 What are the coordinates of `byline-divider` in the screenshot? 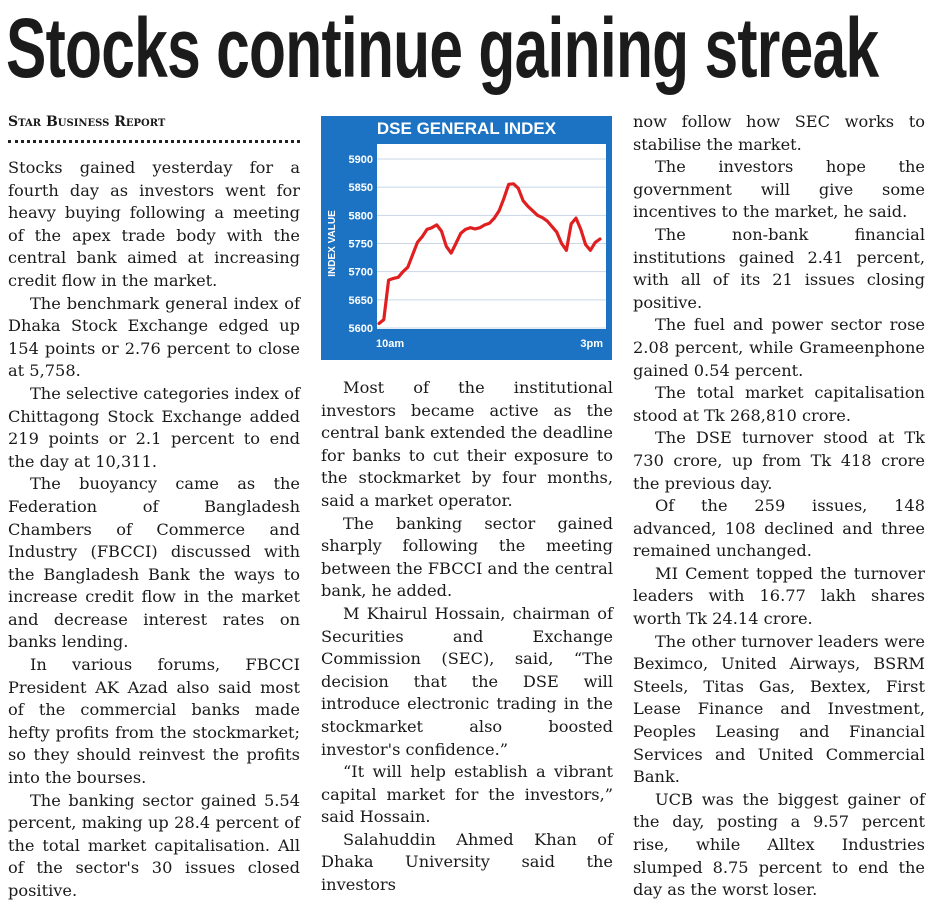 It's located at (154, 141).